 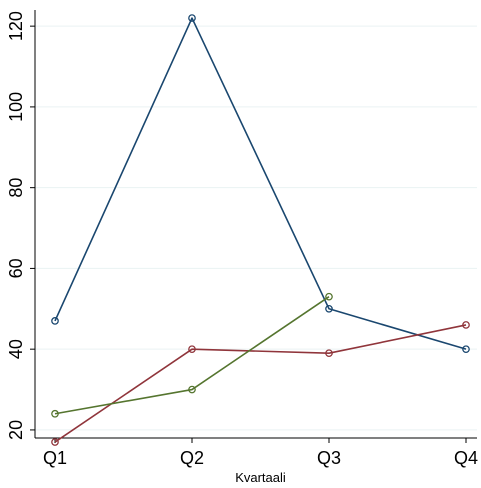 I want to click on x-tick-label: Q4, so click(x=466, y=458).